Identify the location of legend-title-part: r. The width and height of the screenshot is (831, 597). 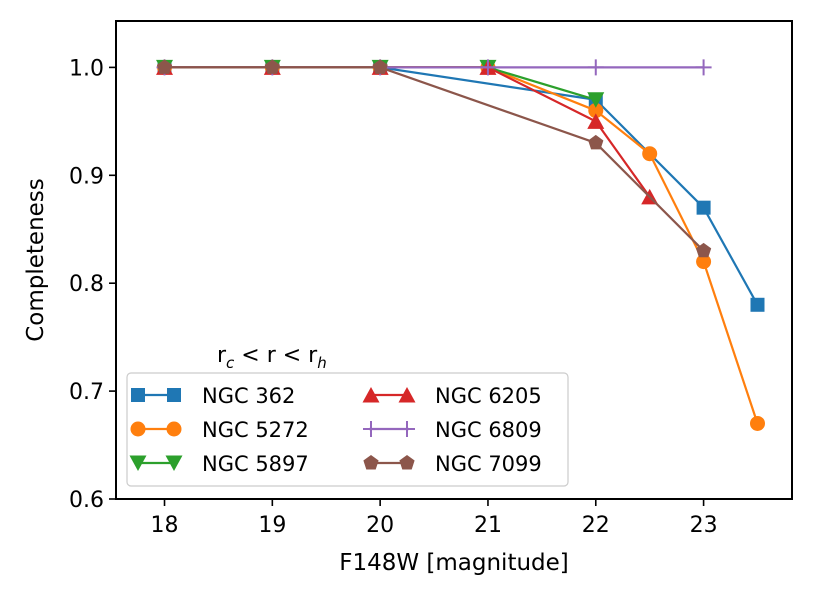
(222, 355).